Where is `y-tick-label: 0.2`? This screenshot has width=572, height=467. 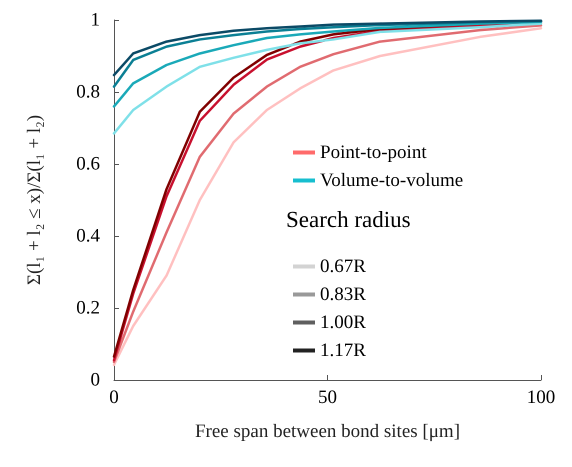 y-tick-label: 0.2 is located at coordinates (88, 308).